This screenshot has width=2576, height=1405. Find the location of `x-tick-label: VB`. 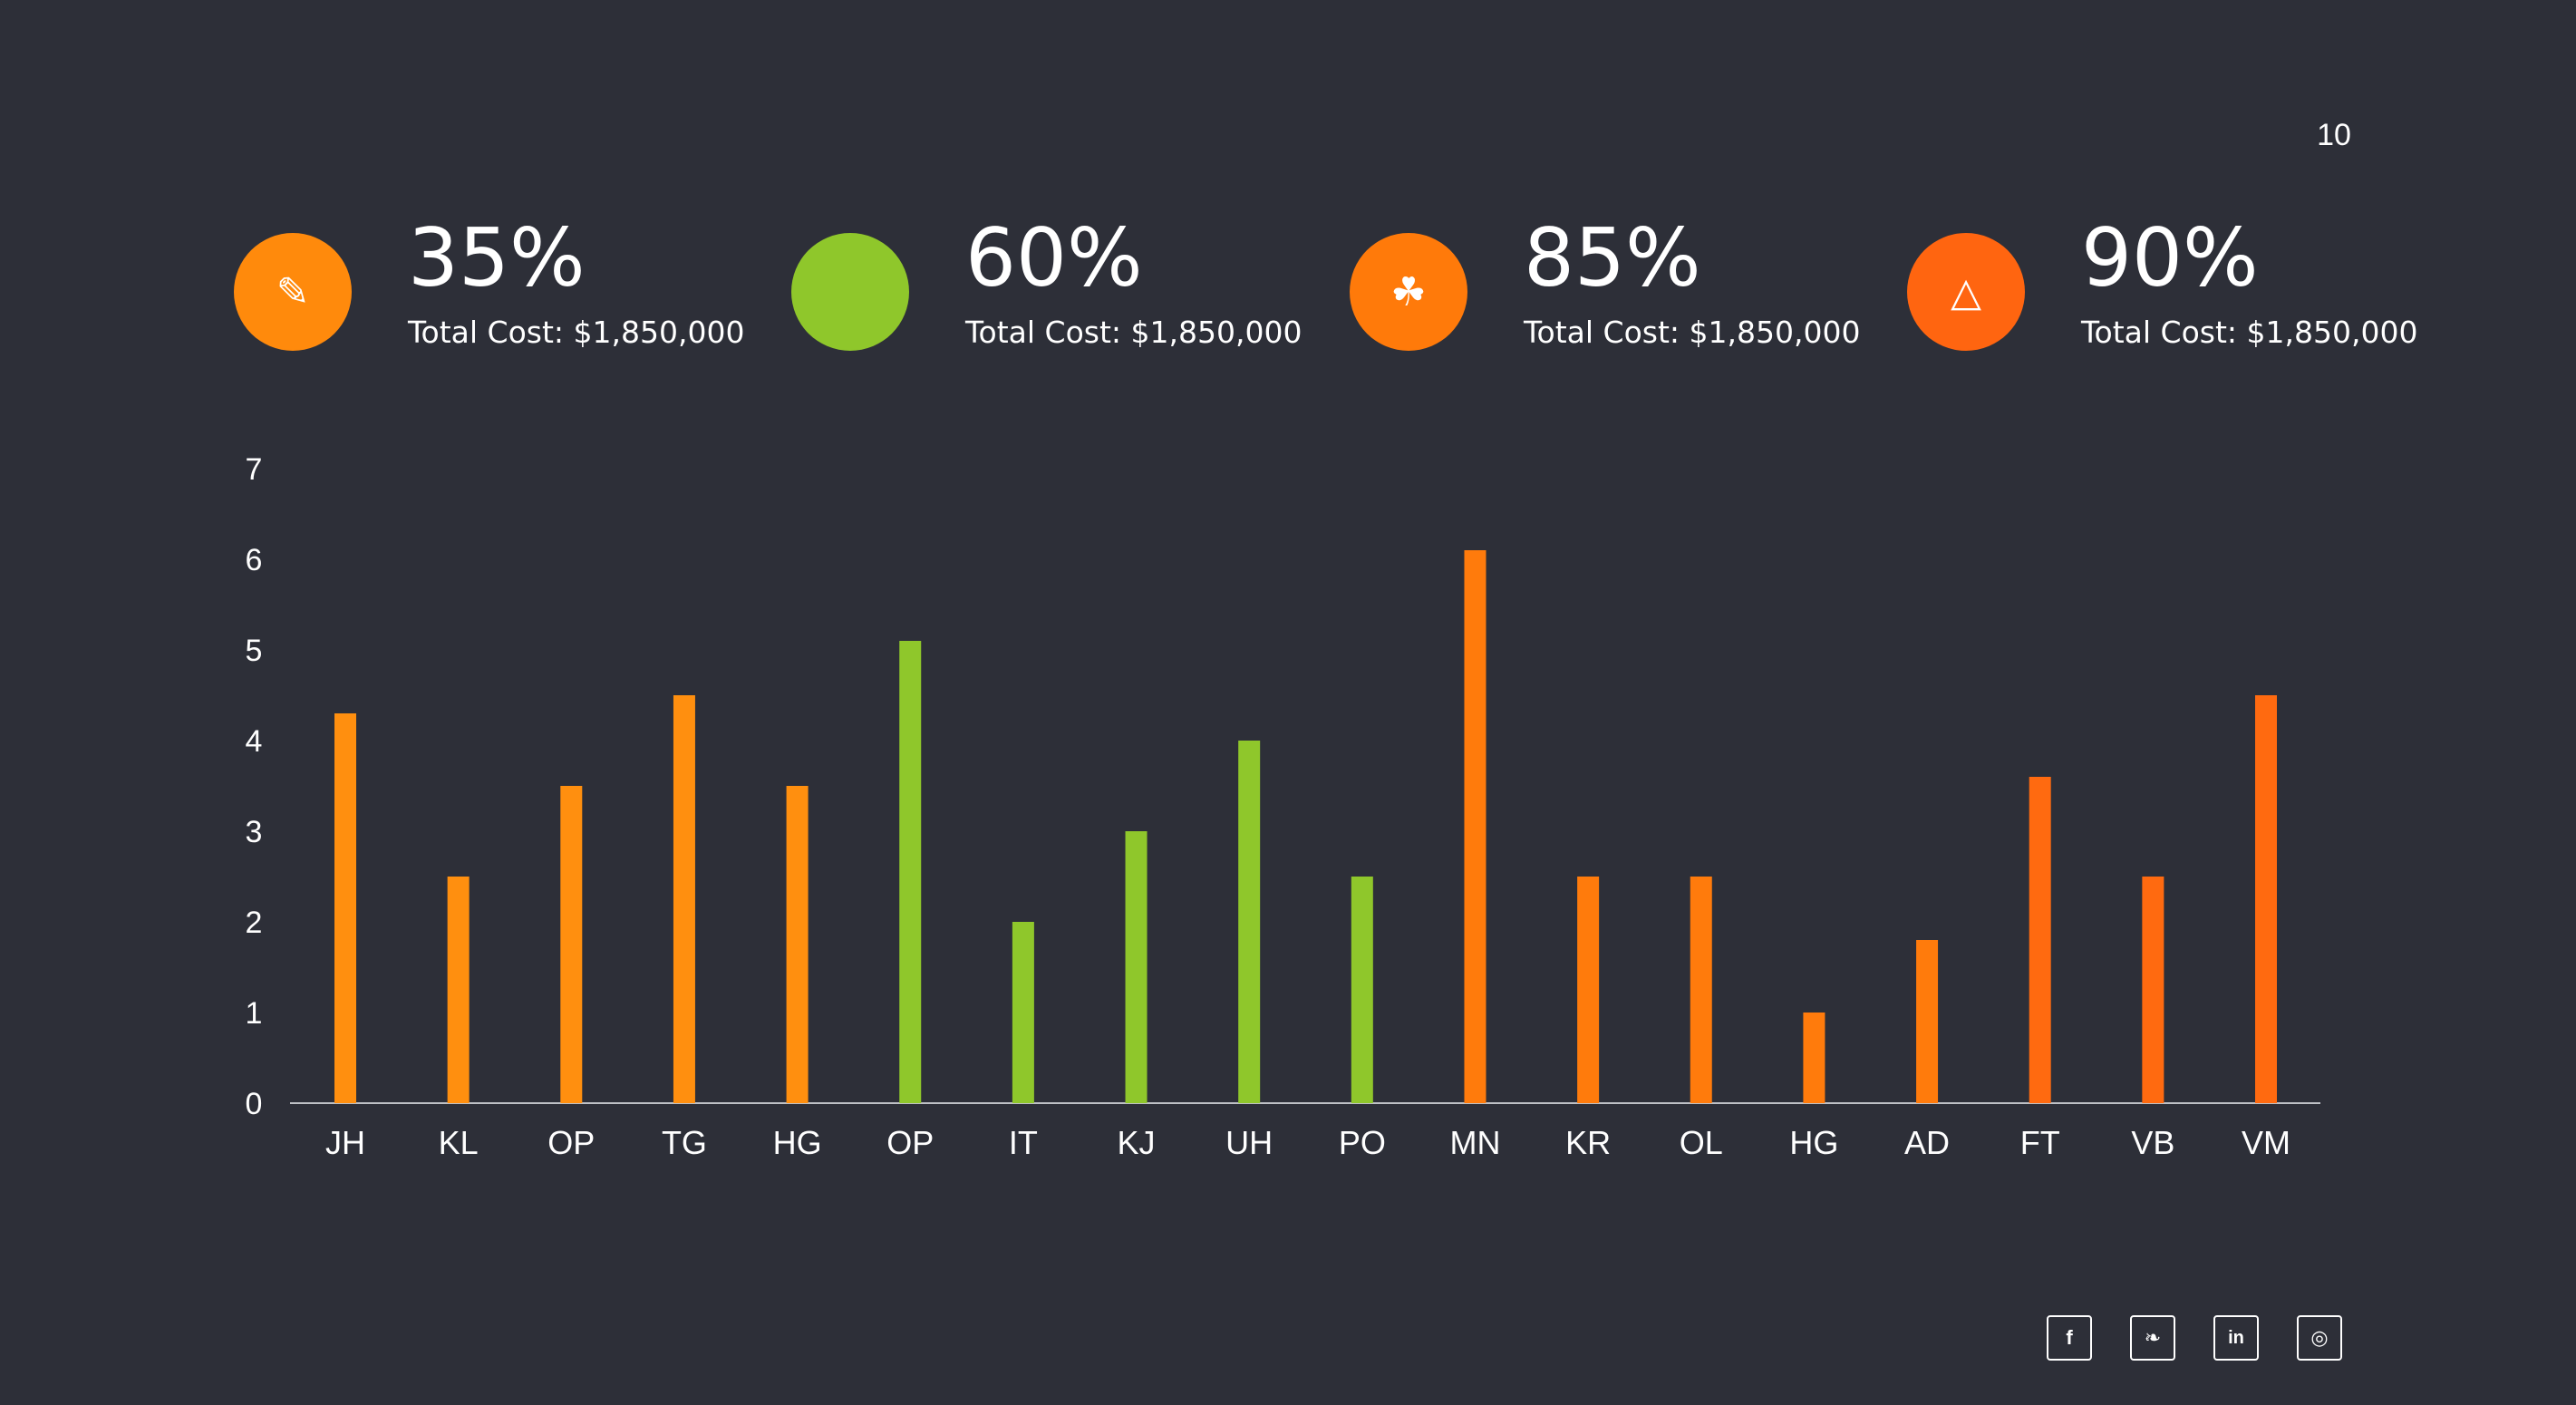

x-tick-label: VB is located at coordinates (2152, 1143).